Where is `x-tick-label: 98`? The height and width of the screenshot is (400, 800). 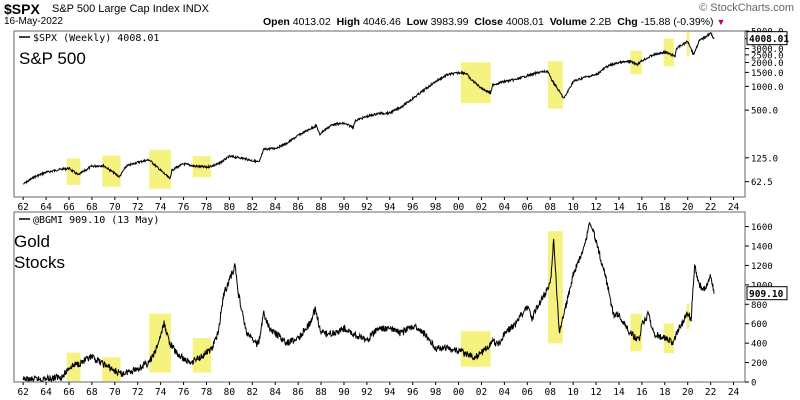
x-tick-label: 98 is located at coordinates (436, 207).